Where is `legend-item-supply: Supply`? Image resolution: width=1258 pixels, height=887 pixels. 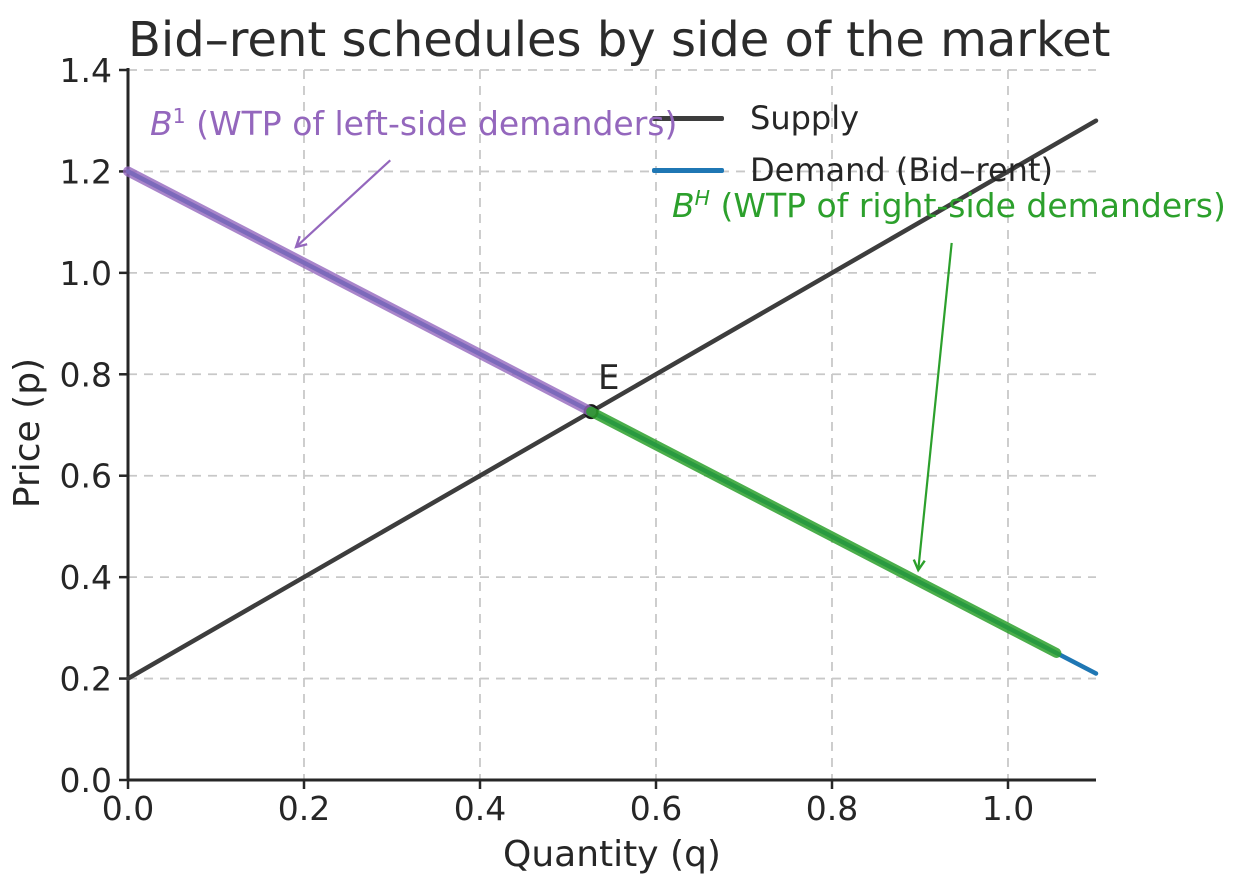
legend-item-supply: Supply is located at coordinates (852, 118).